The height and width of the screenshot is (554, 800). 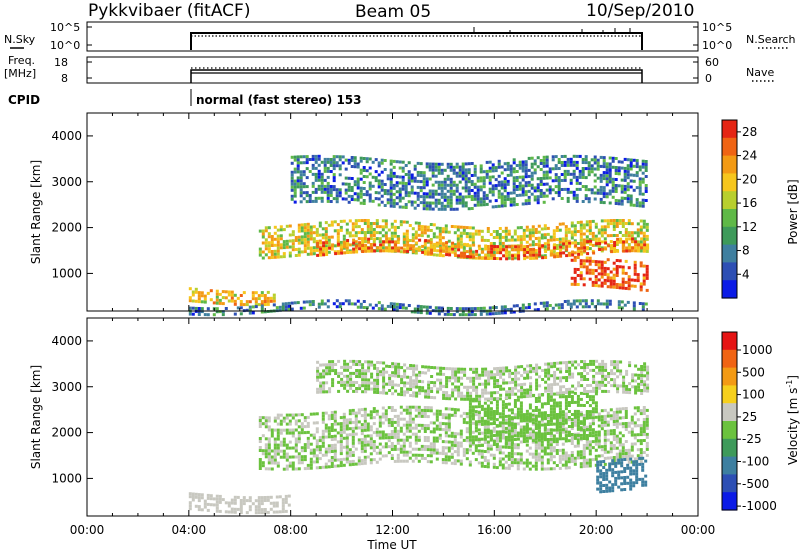 I want to click on freq-label-2: [MHz], so click(x=20, y=73).